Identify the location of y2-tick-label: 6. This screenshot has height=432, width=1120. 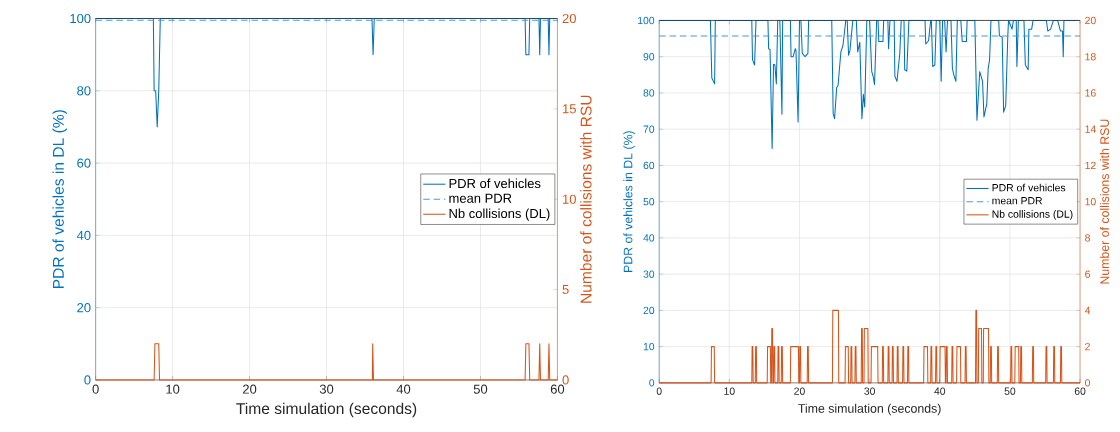
(1087, 274).